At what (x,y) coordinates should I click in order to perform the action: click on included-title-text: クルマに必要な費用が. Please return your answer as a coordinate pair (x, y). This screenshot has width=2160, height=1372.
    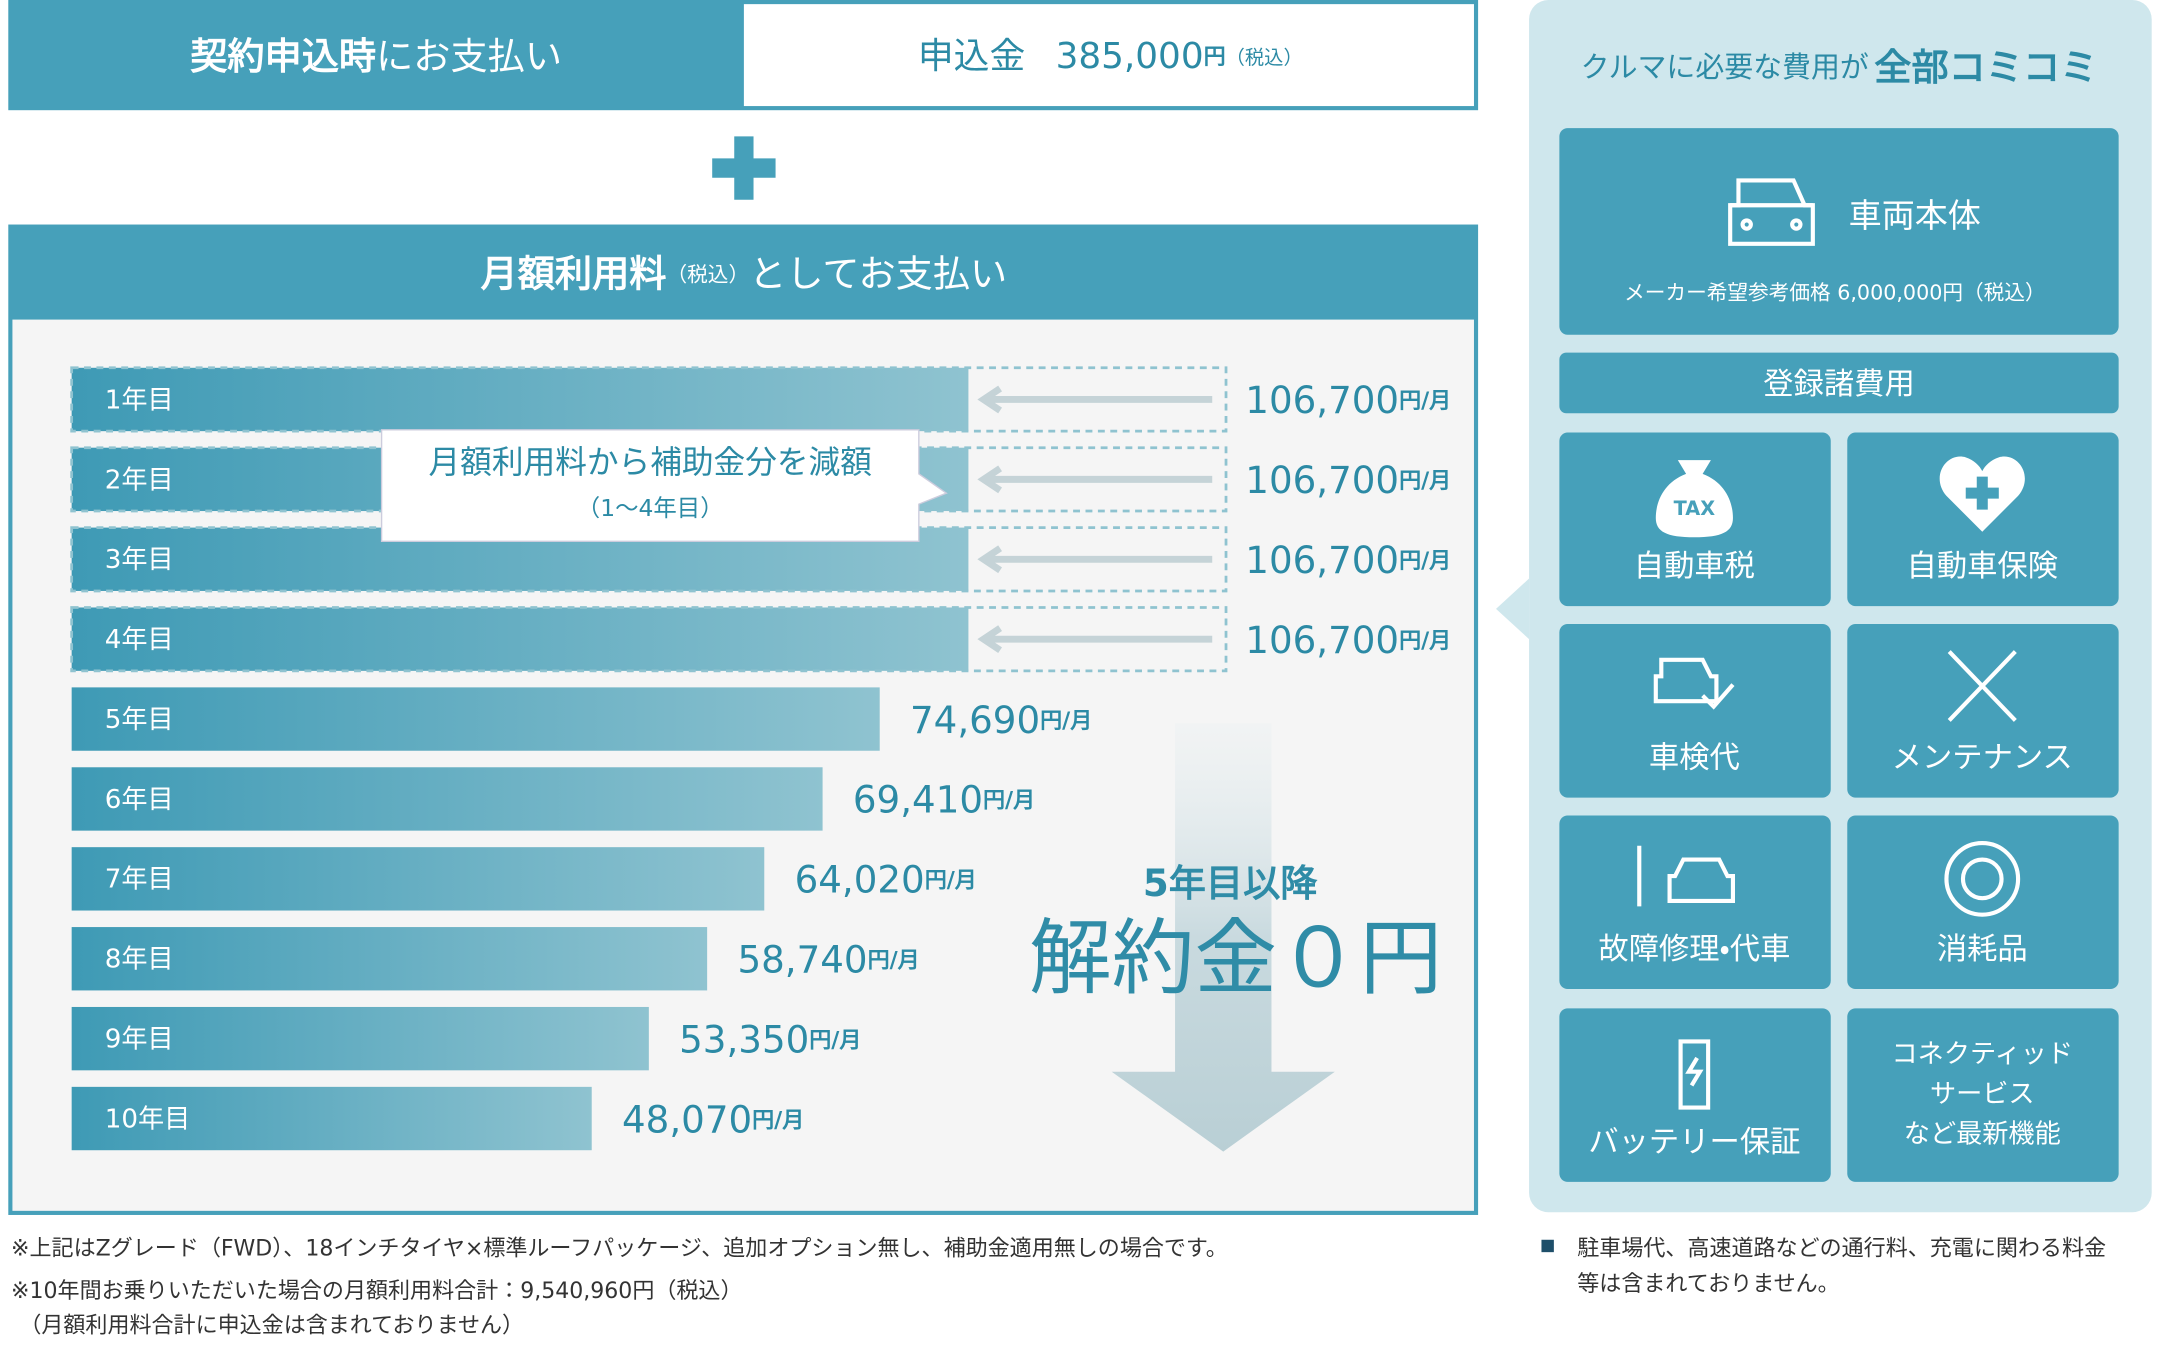
    Looking at the image, I should click on (1725, 67).